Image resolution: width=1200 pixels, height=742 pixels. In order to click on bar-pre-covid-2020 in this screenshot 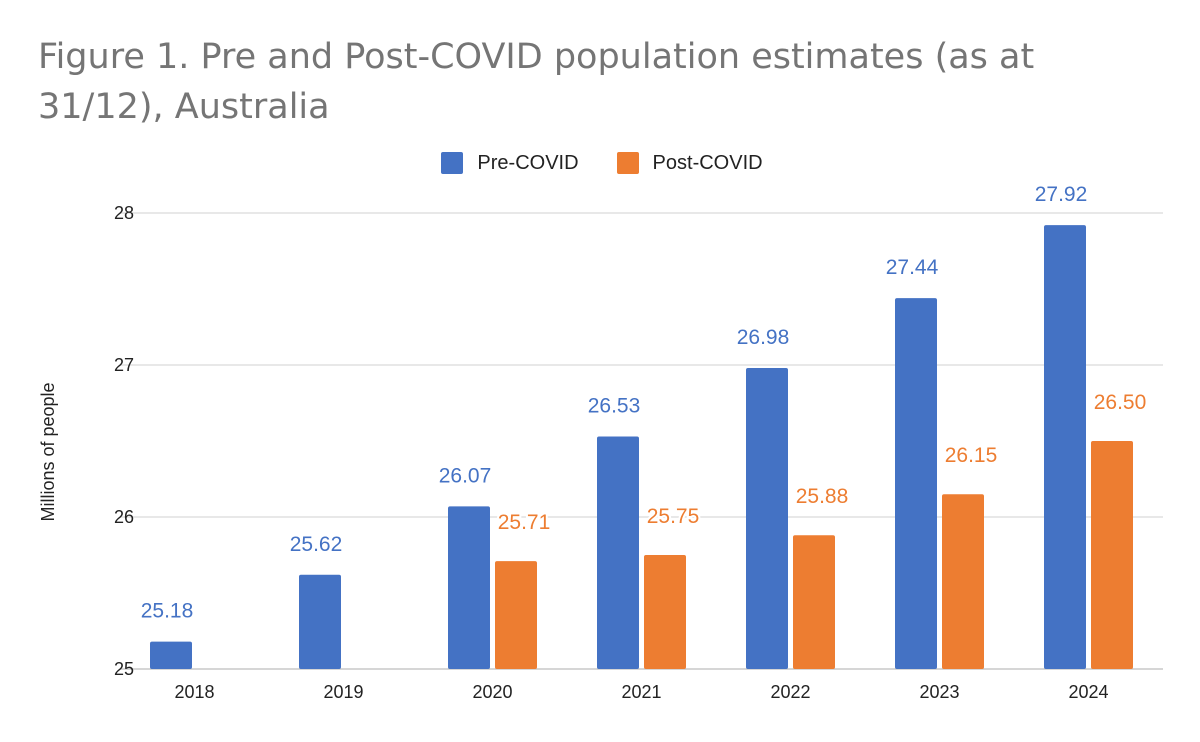, I will do `click(469, 587)`.